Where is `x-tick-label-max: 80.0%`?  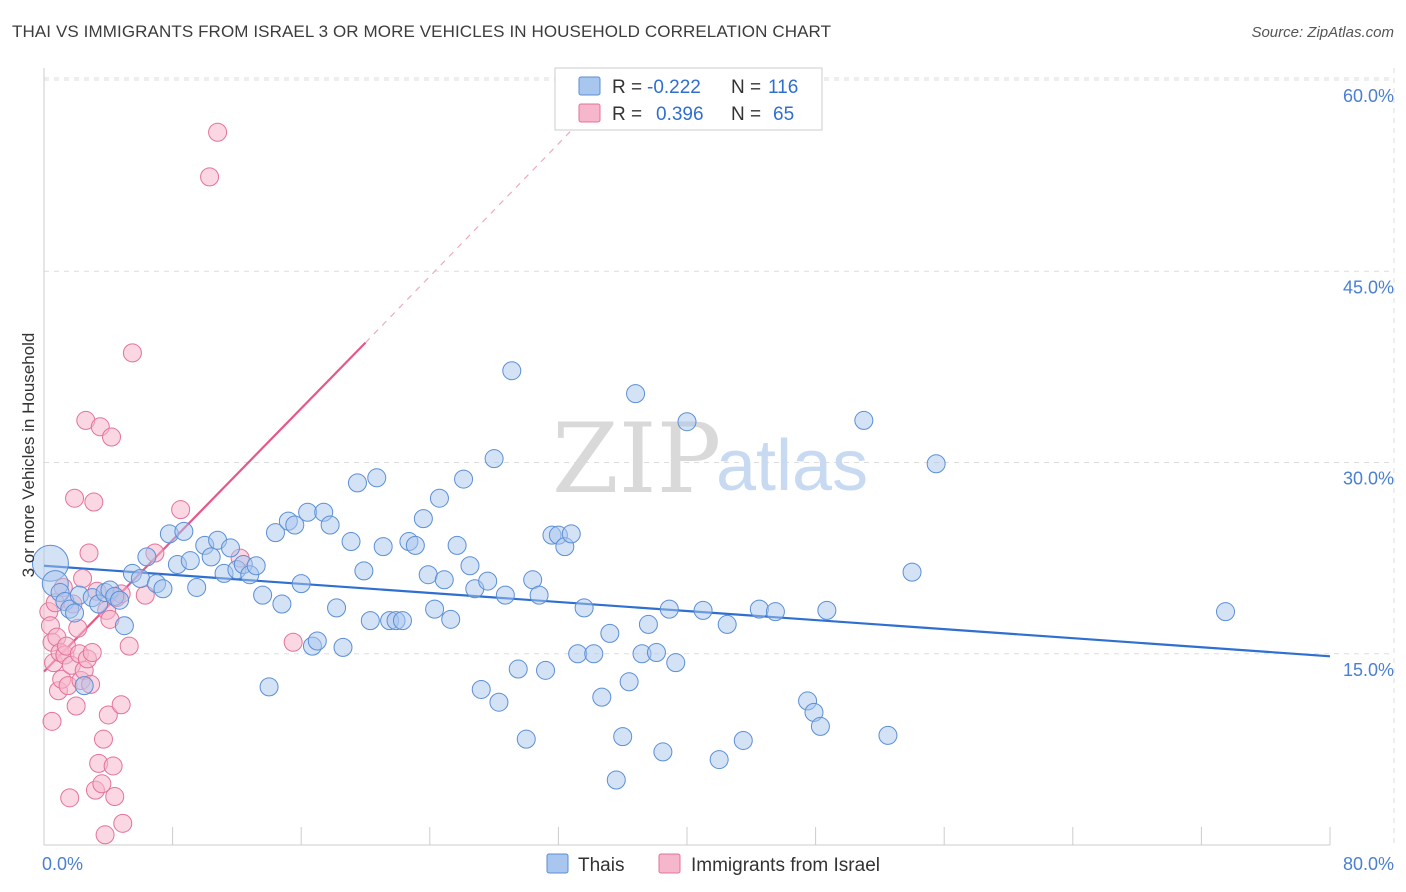
x-tick-label-max: 80.0% is located at coordinates (1368, 864).